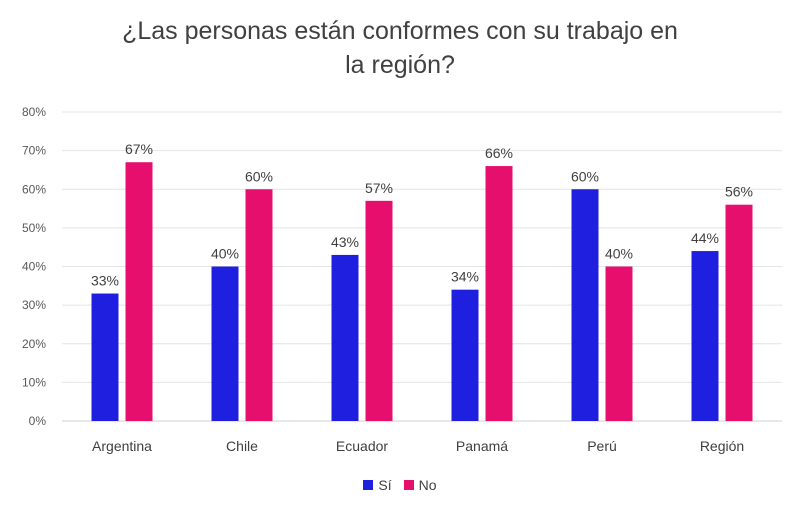 This screenshot has width=800, height=511. I want to click on x-tick-label: Ecuador, so click(362, 446).